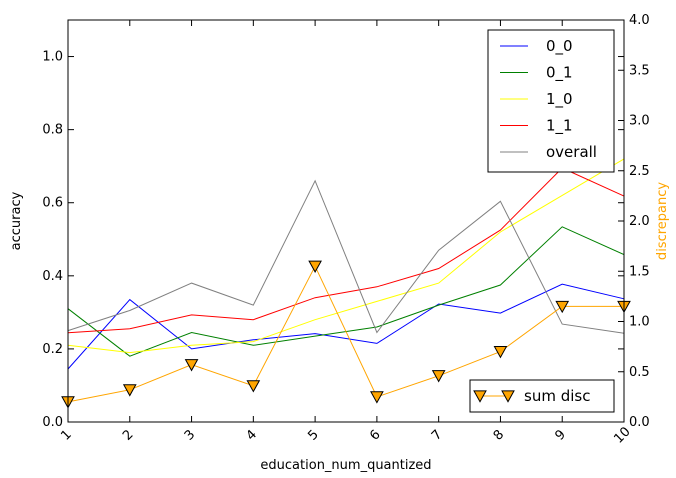 Image resolution: width=676 pixels, height=478 pixels. I want to click on y-right-tick-label: 2.5, so click(639, 171).